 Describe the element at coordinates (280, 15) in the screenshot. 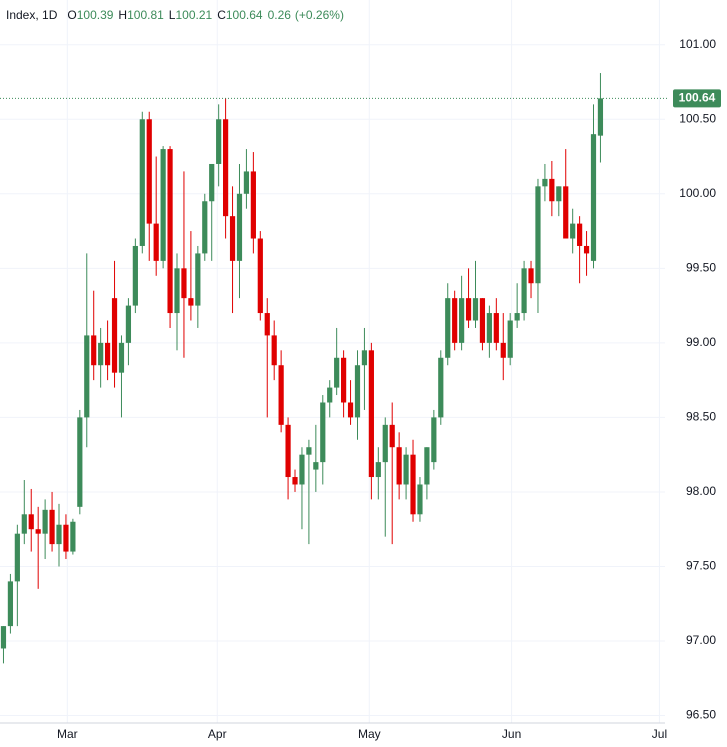

I see `change: 0.26` at that location.